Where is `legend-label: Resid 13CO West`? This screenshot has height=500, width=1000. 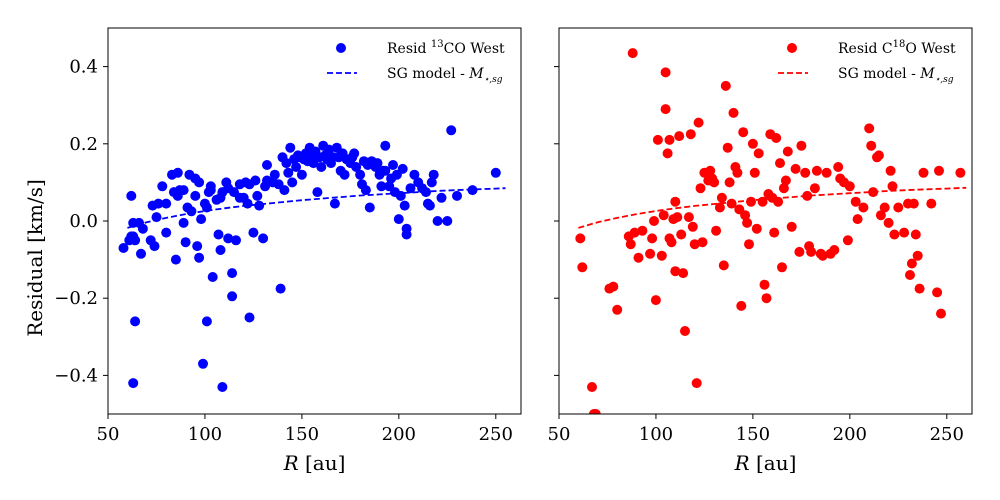
legend-label: Resid 13CO West is located at coordinates (446, 48).